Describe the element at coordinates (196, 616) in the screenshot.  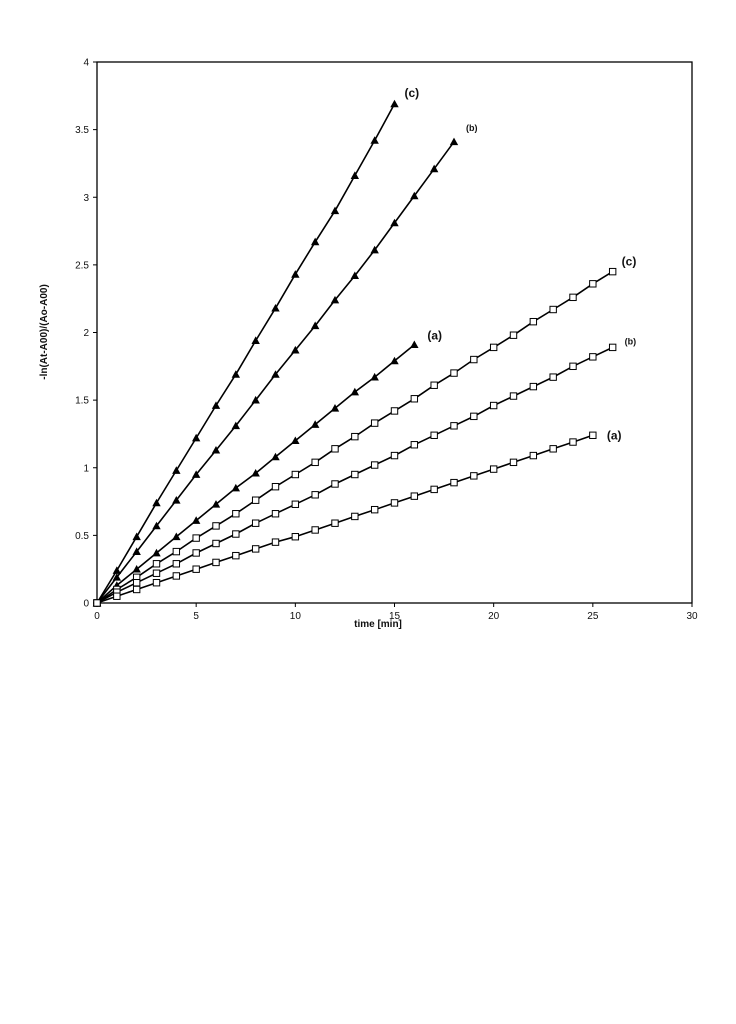
I see `x-tick-label: 5` at that location.